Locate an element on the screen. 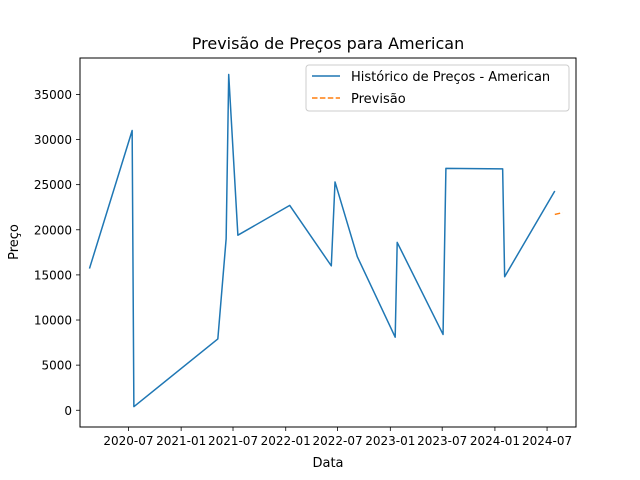 This screenshot has height=480, width=640. x-tick-label: 2022-07 is located at coordinates (338, 441).